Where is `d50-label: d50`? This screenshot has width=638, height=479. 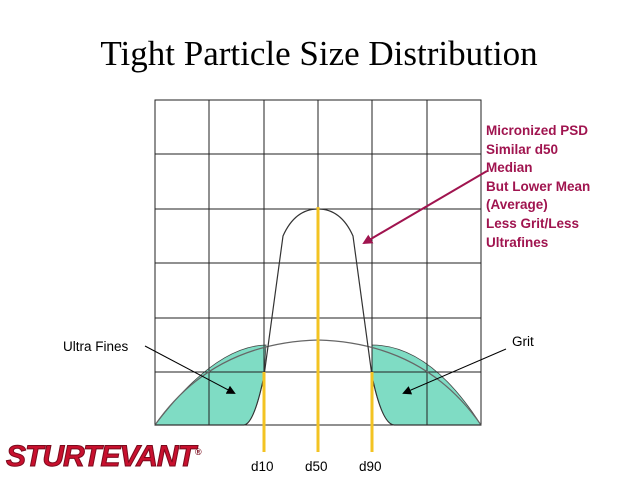 d50-label: d50 is located at coordinates (316, 466).